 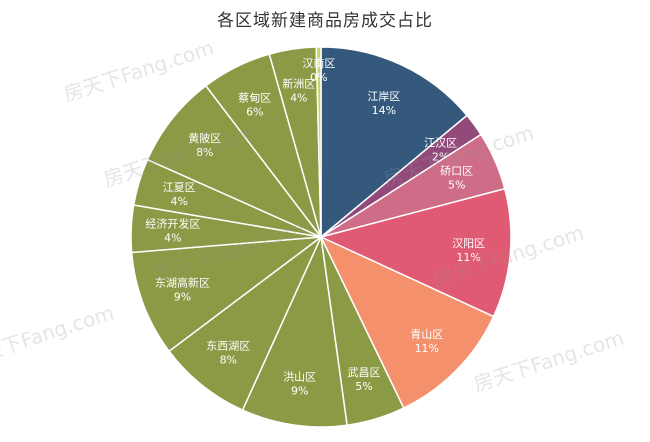 I want to click on slice-label: 蔡甸区, so click(x=254, y=97).